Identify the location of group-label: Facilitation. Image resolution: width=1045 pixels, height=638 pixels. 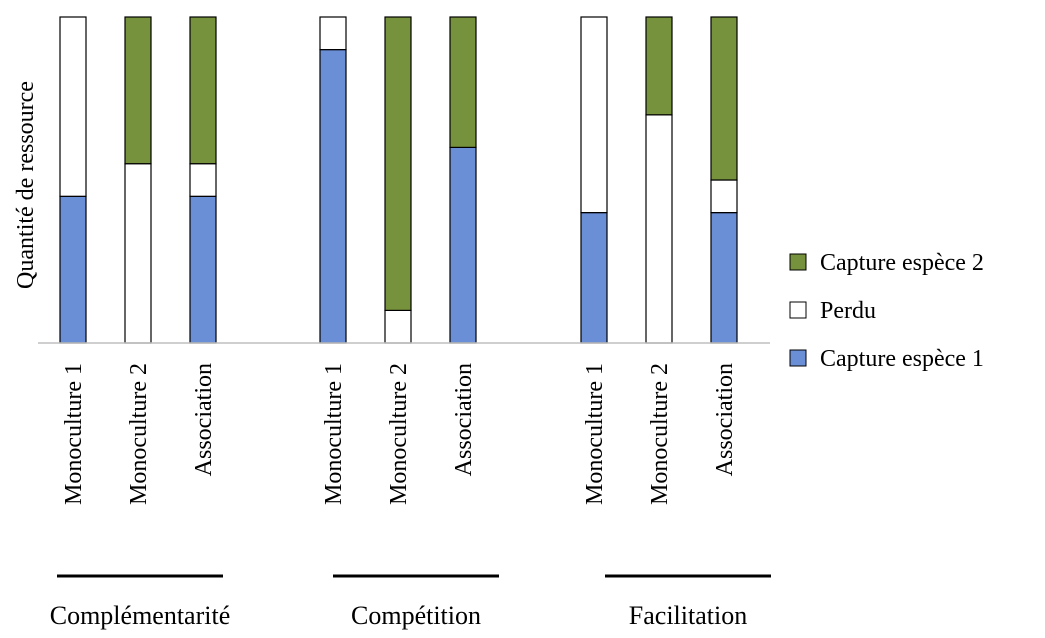
(688, 615).